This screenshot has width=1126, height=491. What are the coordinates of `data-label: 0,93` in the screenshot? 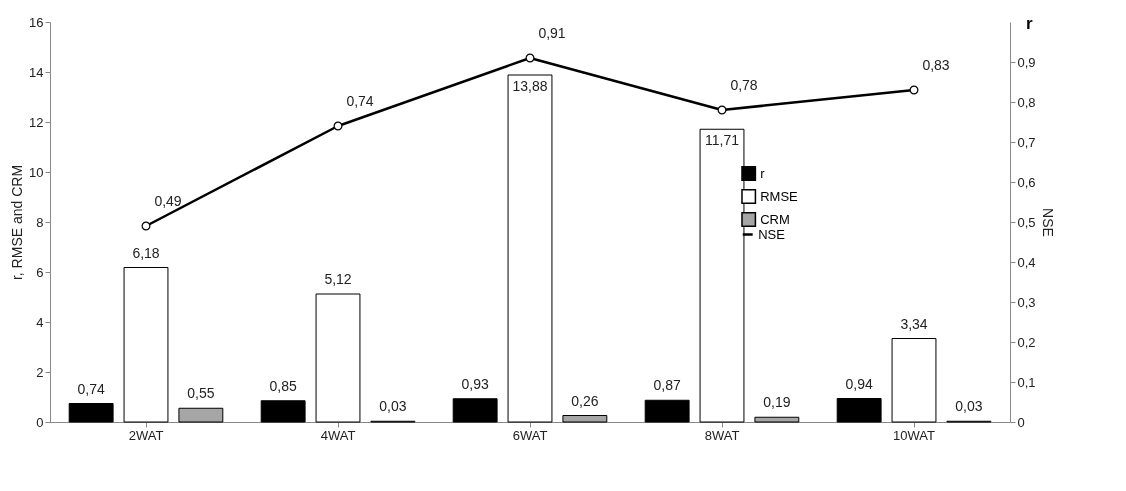 It's located at (475, 383).